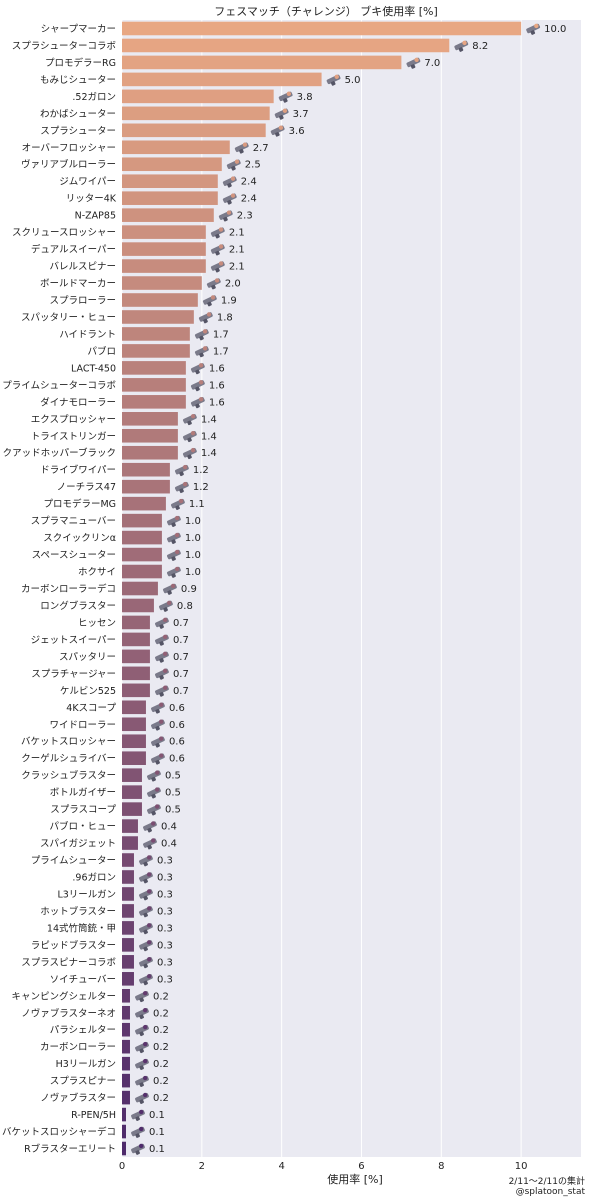  Describe the element at coordinates (64, 233) in the screenshot. I see `category-label: スクリュースロッシャー` at that location.